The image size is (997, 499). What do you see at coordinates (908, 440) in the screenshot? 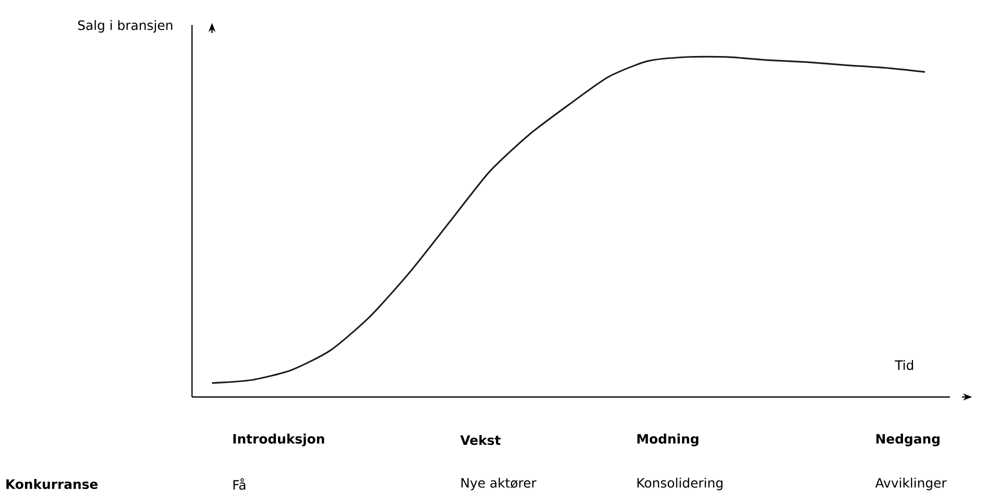
I see `text: Nedgang` at bounding box center [908, 440].